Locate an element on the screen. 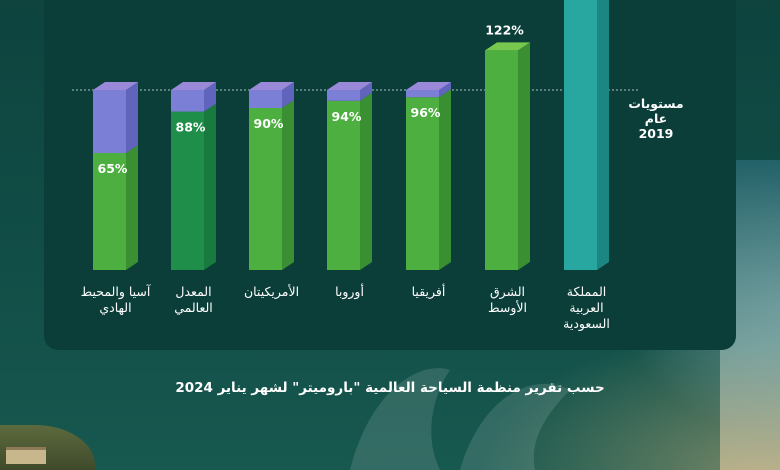 This screenshot has width=780, height=470. category-label-6-1: العربية is located at coordinates (586, 308).